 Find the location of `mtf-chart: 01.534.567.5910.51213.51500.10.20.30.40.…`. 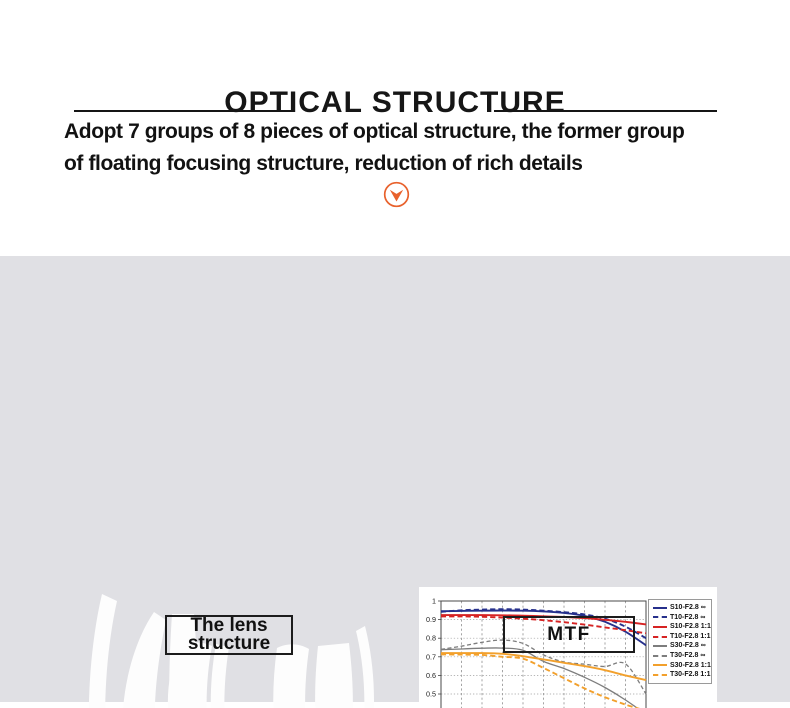

mtf-chart: 01.534.567.5910.51213.51500.10.20.30.40.… is located at coordinates (568, 647).